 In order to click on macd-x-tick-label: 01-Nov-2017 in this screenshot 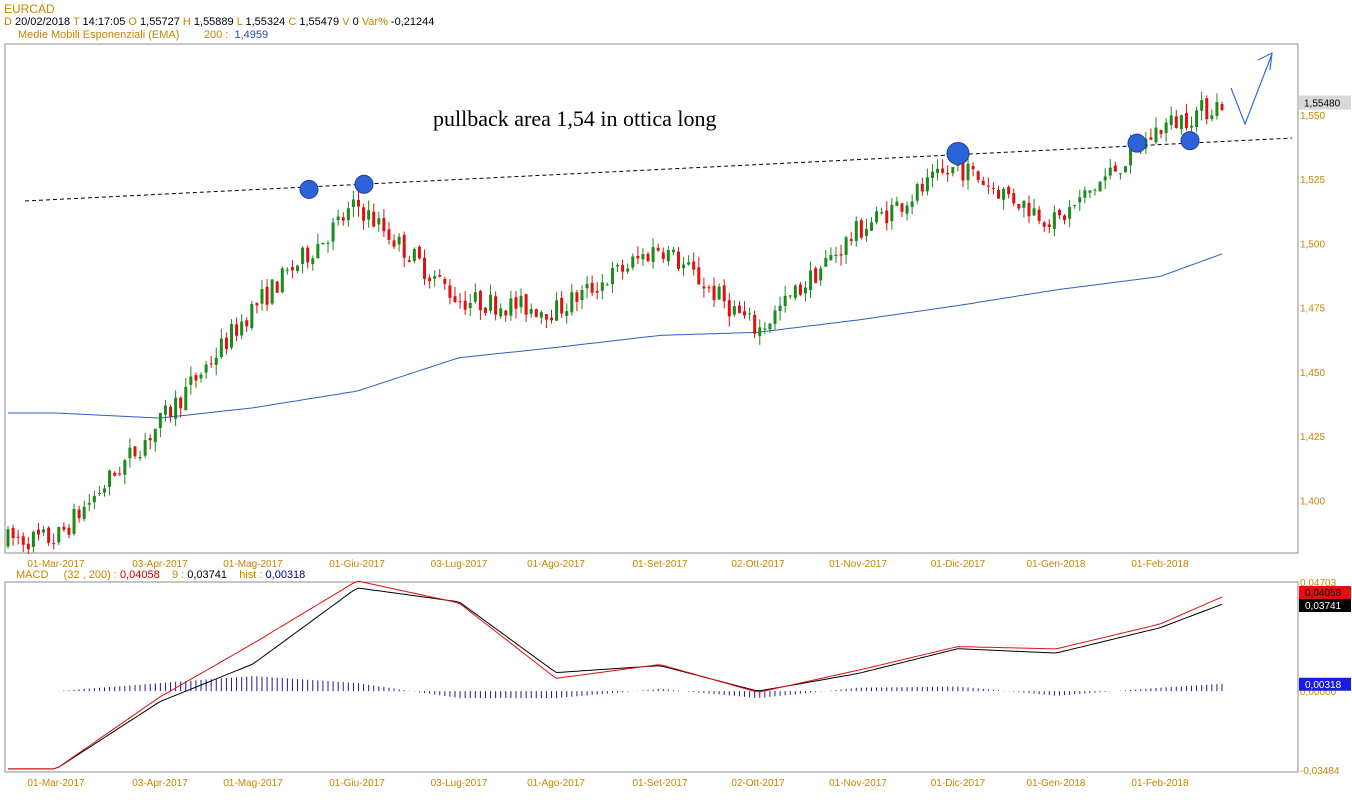, I will do `click(858, 783)`.